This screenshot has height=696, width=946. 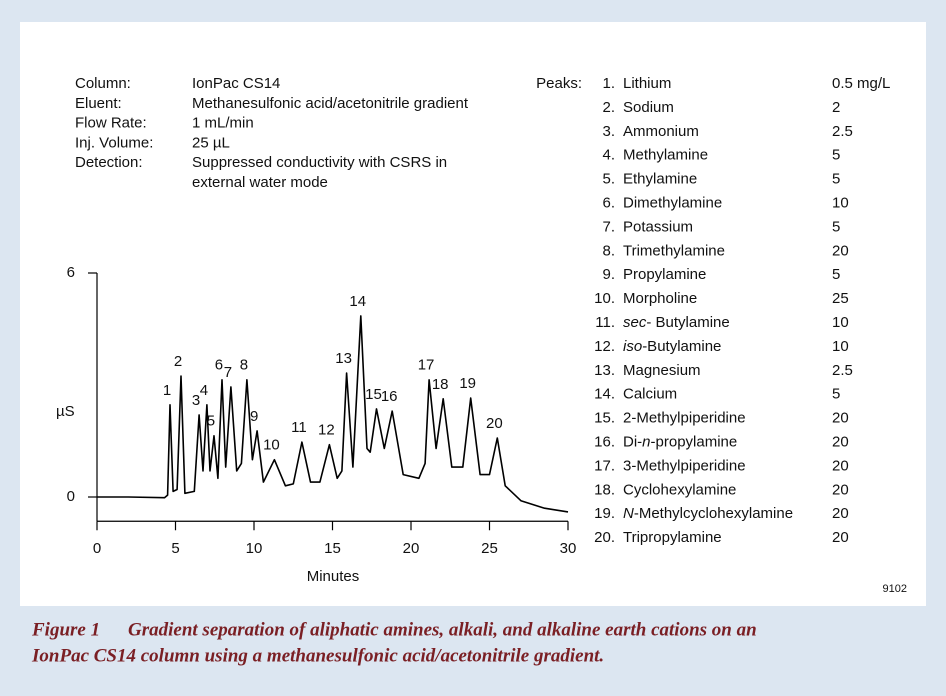 I want to click on peak-concentration: 2, so click(x=836, y=107).